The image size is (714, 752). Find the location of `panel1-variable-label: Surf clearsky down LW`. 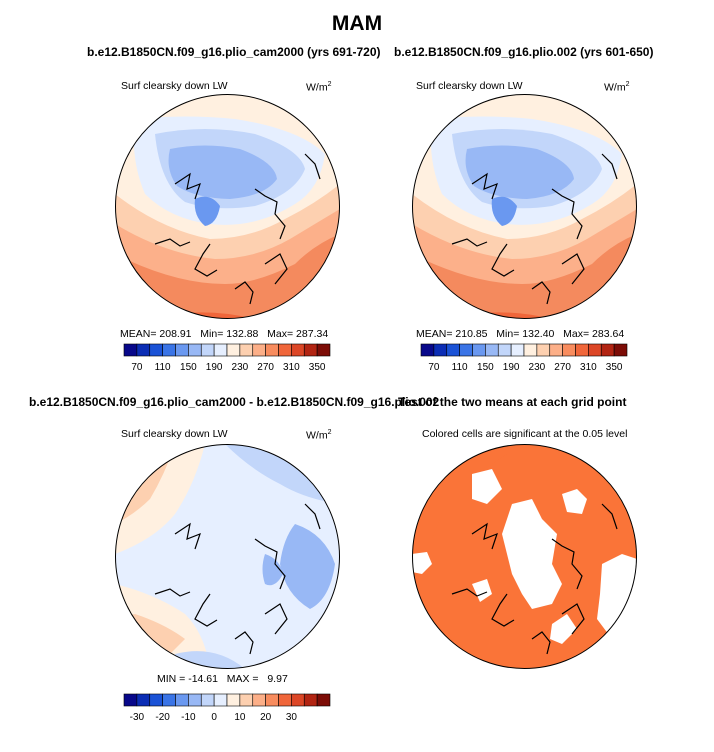

panel1-variable-label: Surf clearsky down LW is located at coordinates (174, 86).